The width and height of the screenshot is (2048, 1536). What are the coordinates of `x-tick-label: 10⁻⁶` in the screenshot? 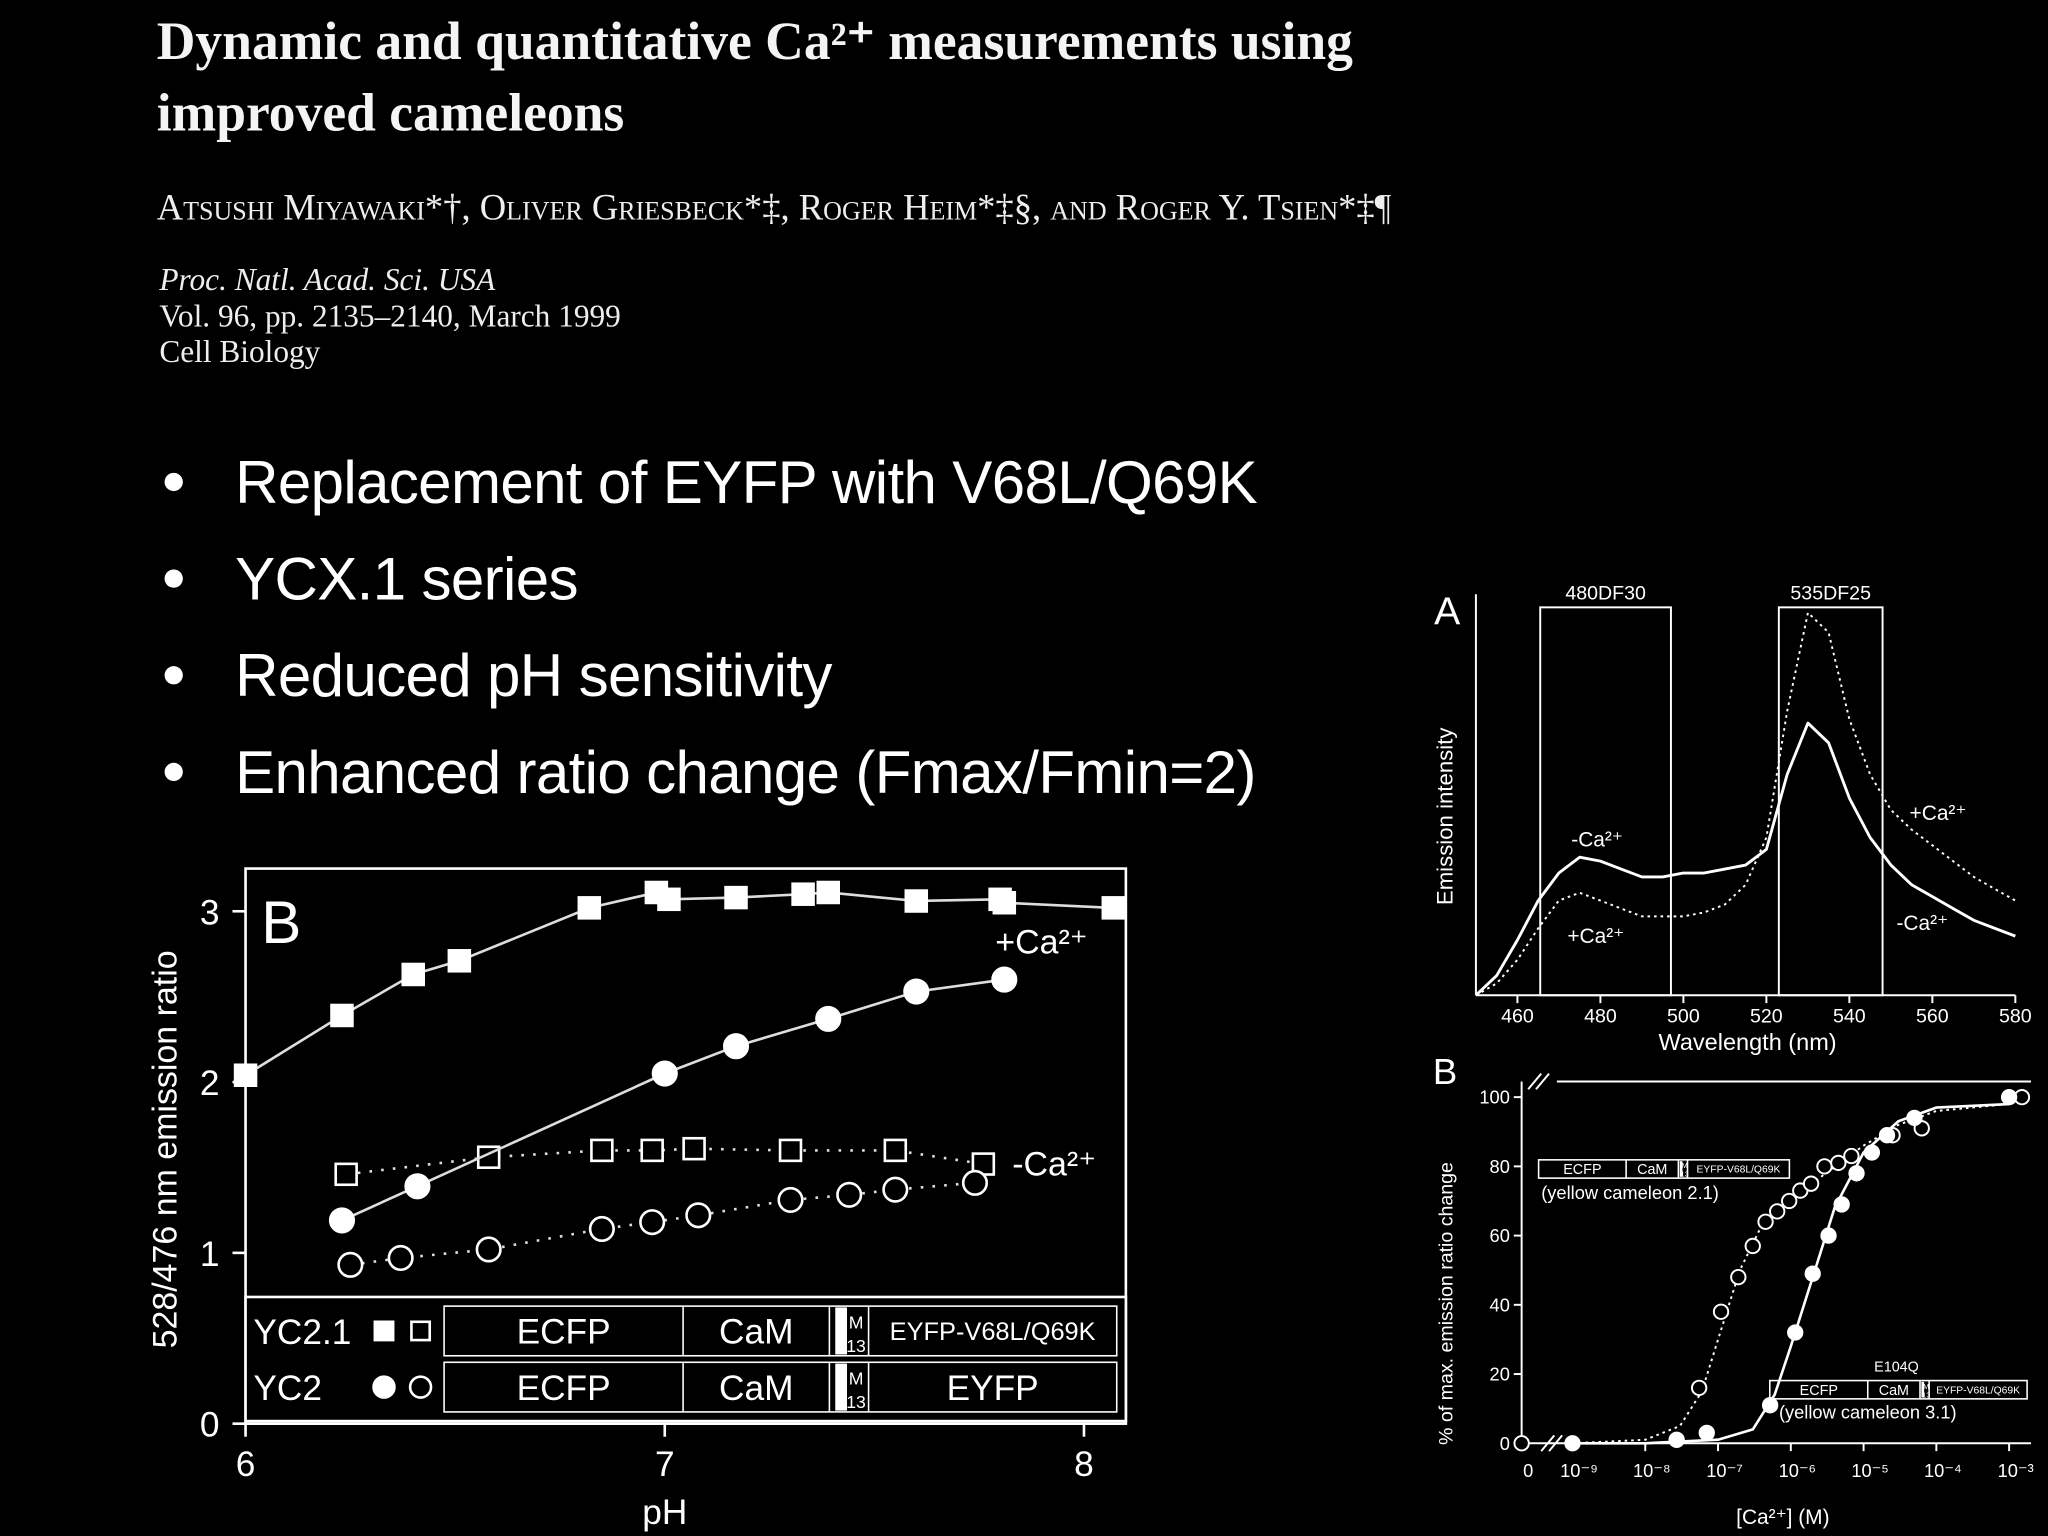 It's located at (1797, 1470).